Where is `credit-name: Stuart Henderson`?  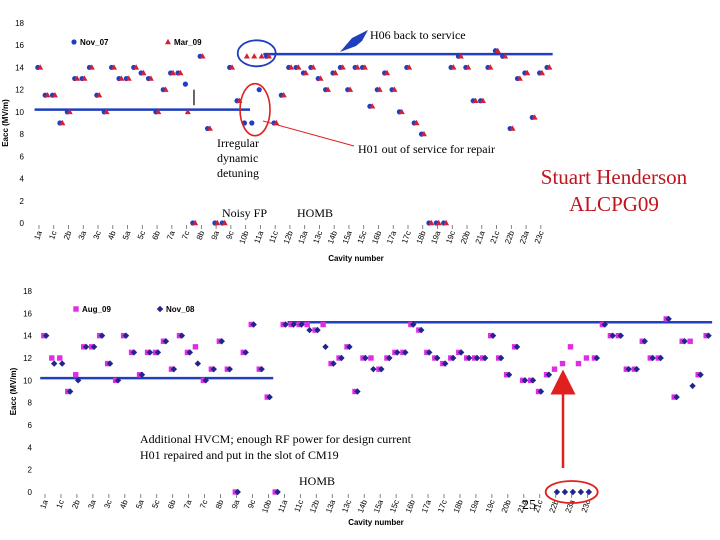 credit-name: Stuart Henderson is located at coordinates (614, 177).